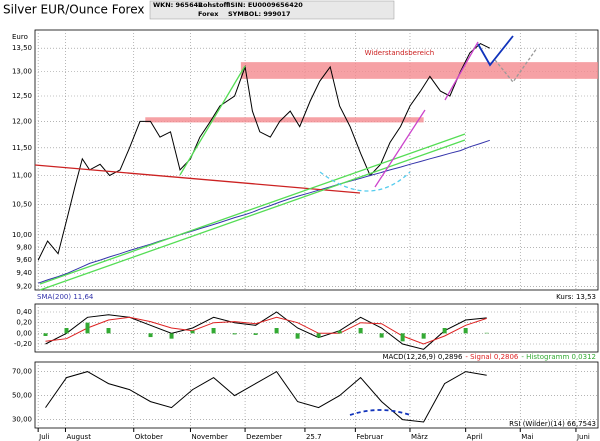  I want to click on y-tick-label: 9,60, so click(24, 260).